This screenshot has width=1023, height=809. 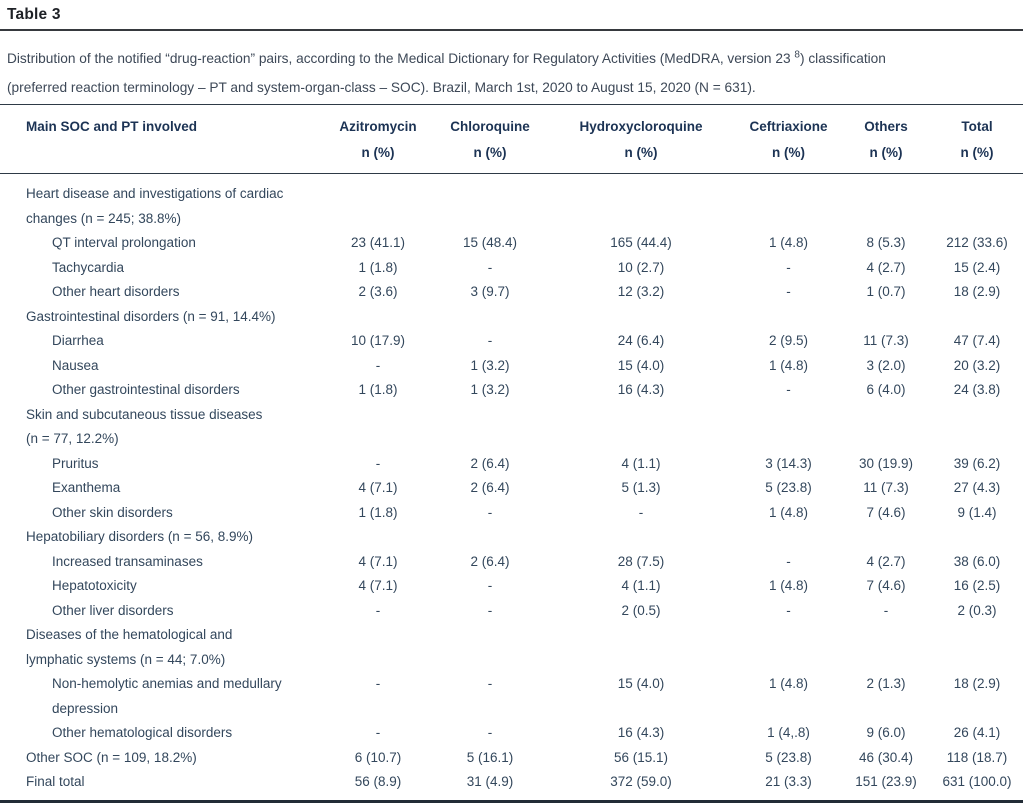 What do you see at coordinates (139, 536) in the screenshot?
I see `section-label: Hepatobiliary disorders (n = 56, 8.9%)` at bounding box center [139, 536].